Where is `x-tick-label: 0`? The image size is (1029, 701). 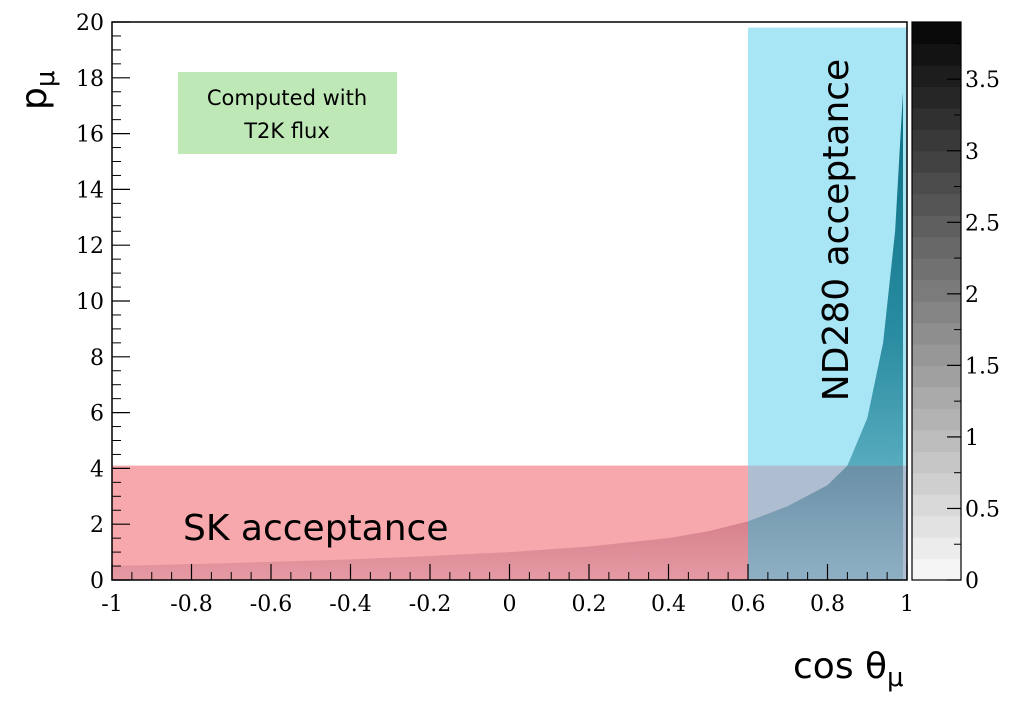 x-tick-label: 0 is located at coordinates (510, 604).